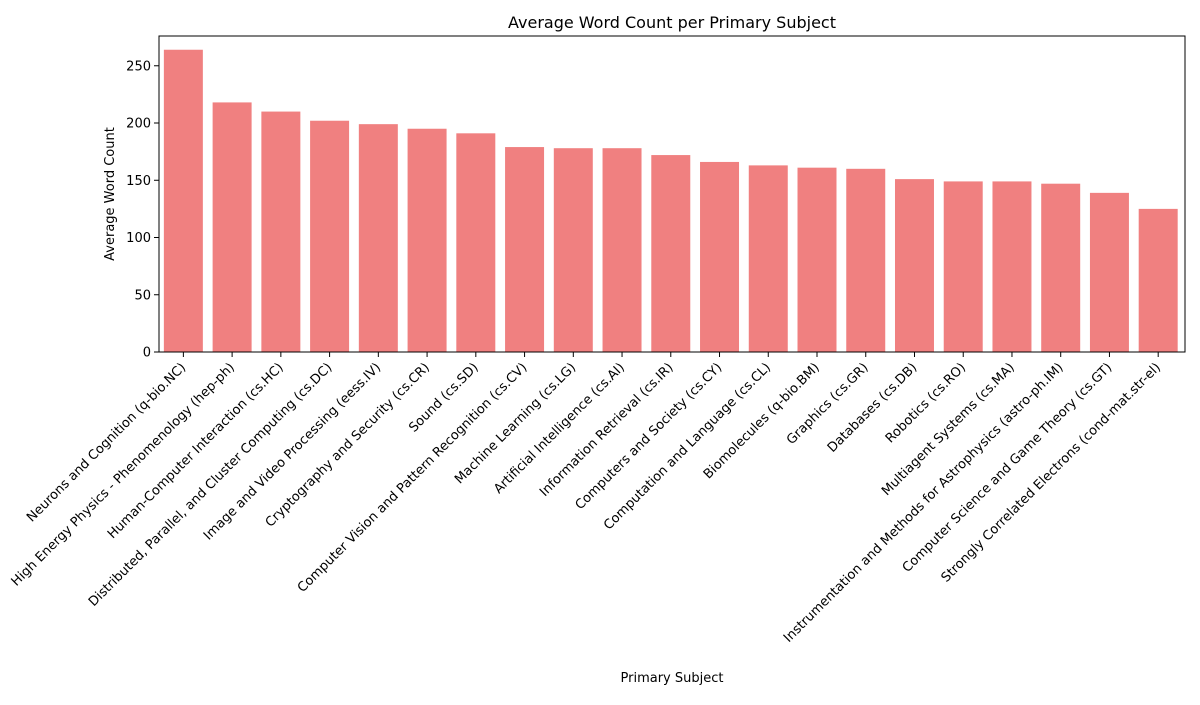 This screenshot has height=705, width=1200. I want to click on y-tick-label: 200, so click(138, 124).